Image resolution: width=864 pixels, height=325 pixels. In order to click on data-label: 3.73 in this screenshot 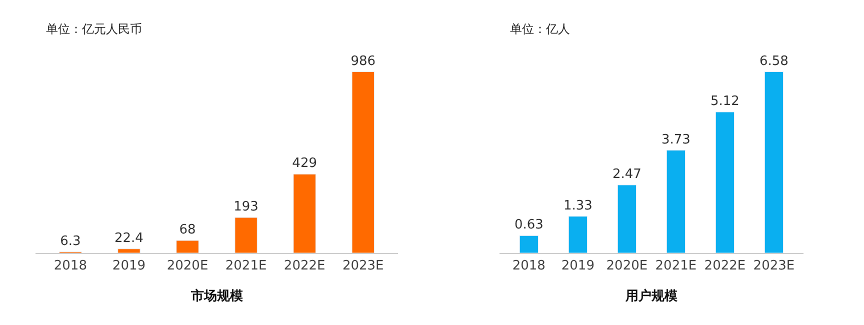, I will do `click(675, 140)`.